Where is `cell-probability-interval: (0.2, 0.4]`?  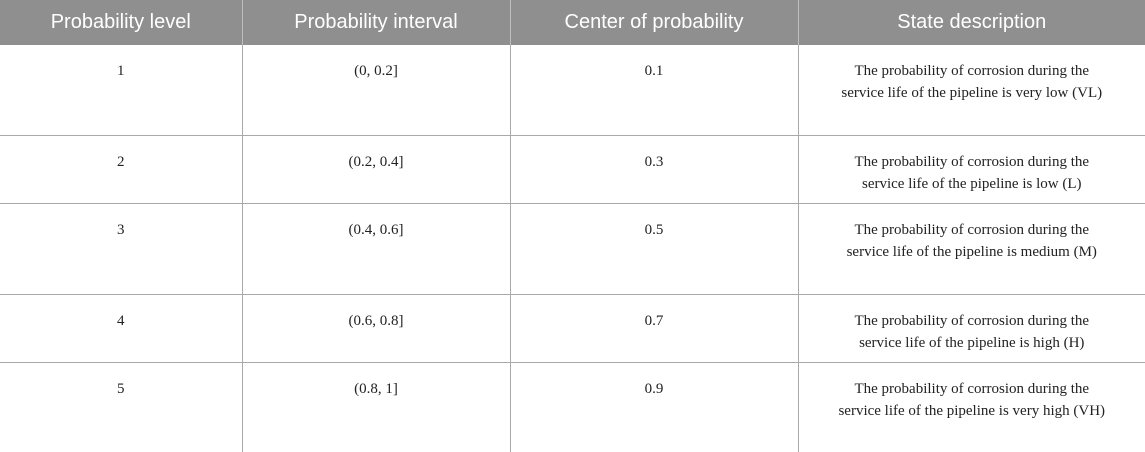 cell-probability-interval: (0.2, 0.4] is located at coordinates (376, 170).